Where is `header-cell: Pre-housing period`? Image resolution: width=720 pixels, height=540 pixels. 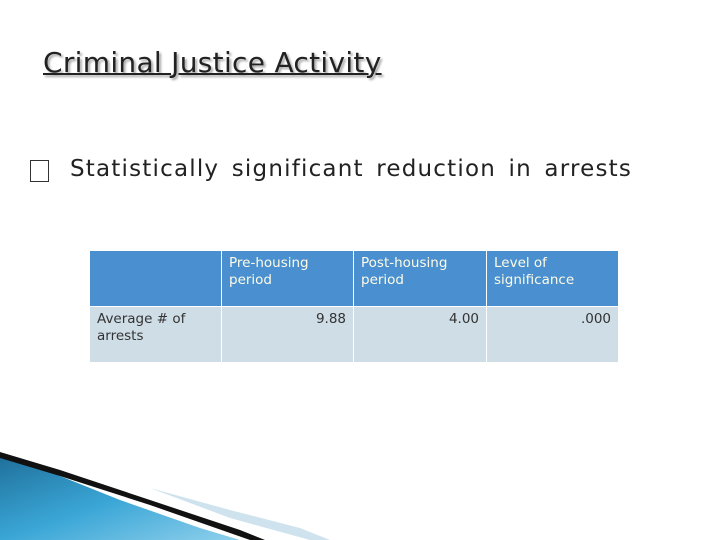 header-cell: Pre-housing period is located at coordinates (287, 278).